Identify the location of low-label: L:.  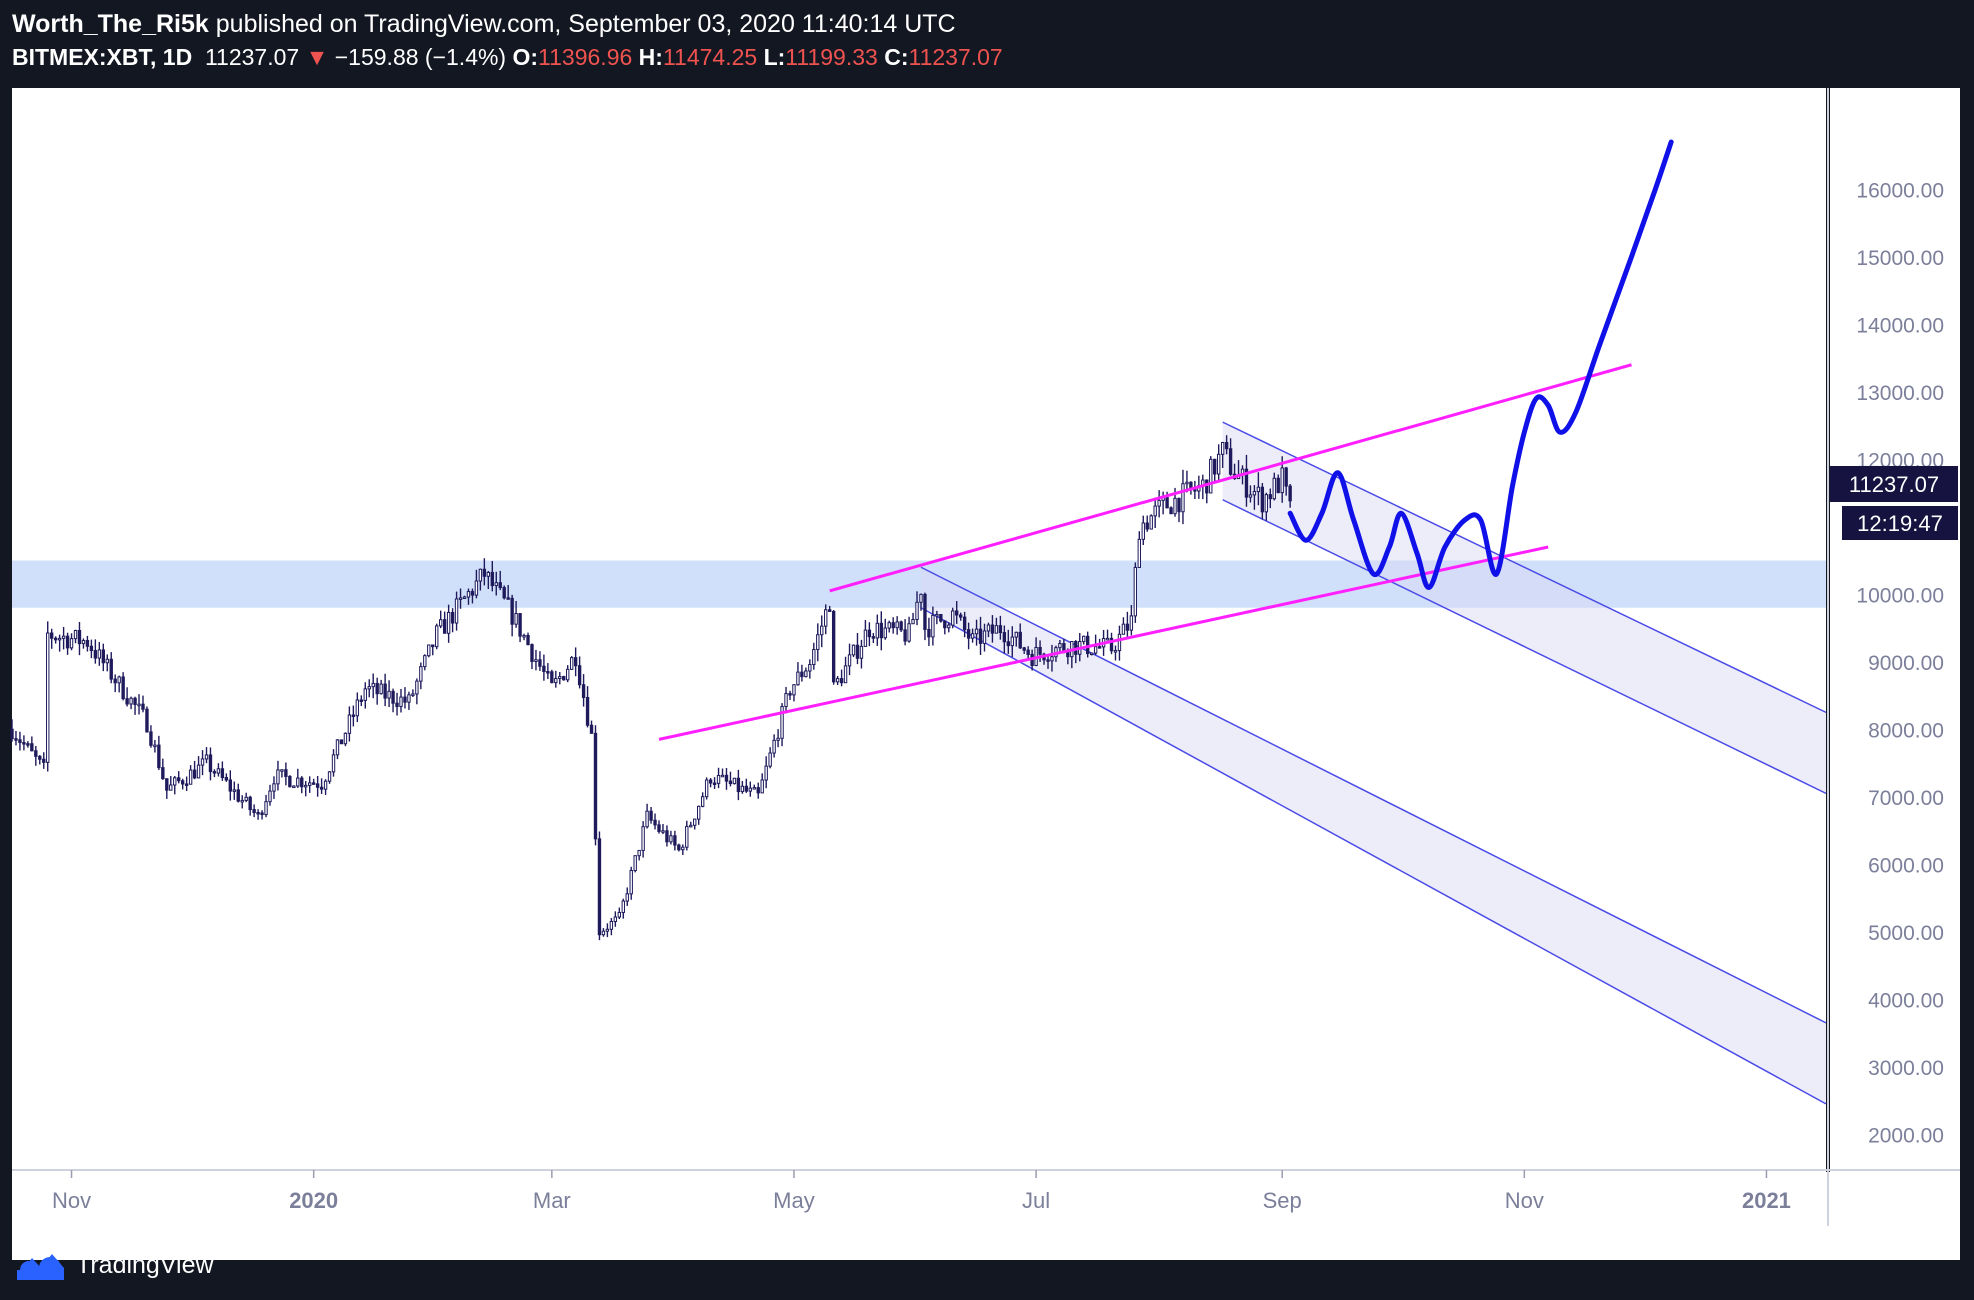
(774, 57).